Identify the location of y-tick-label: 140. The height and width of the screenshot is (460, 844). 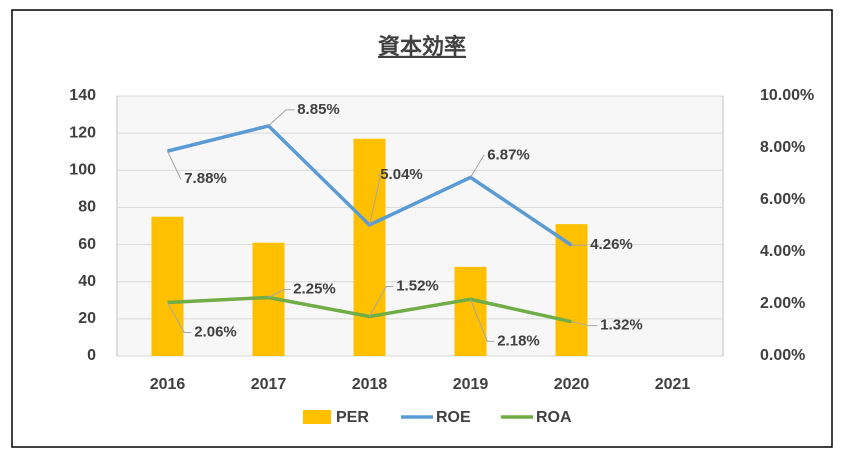
(82, 95).